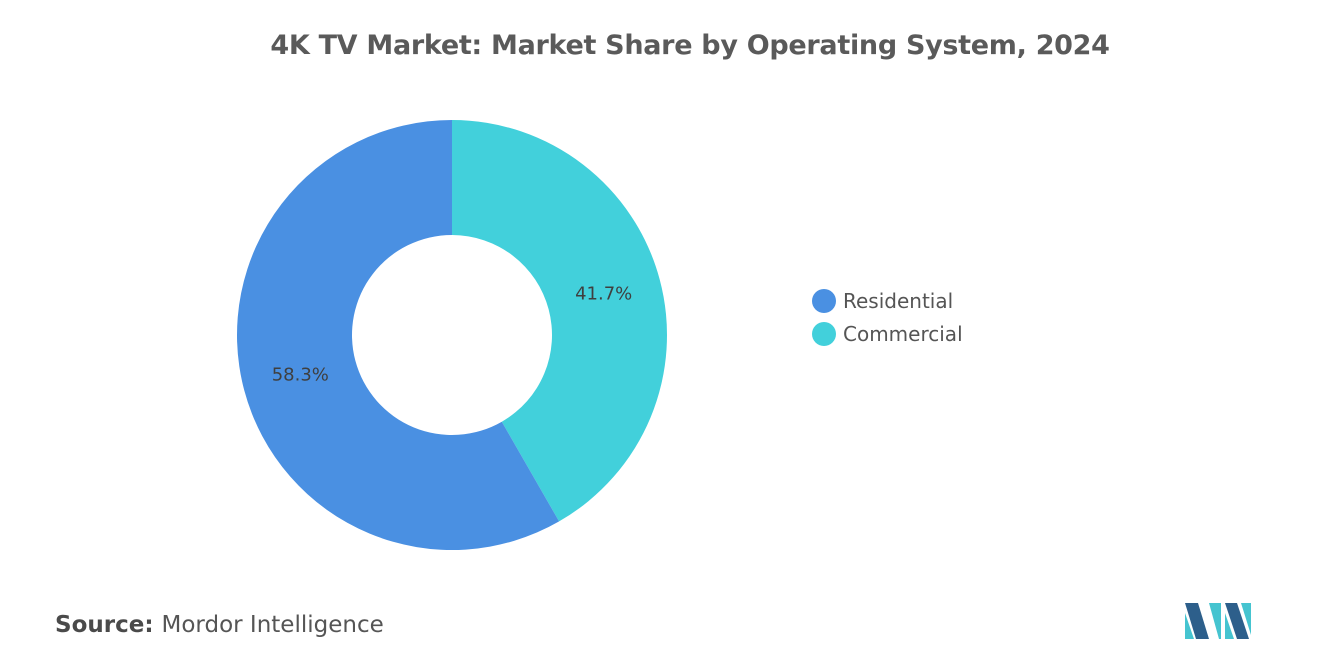  What do you see at coordinates (824, 300) in the screenshot?
I see `legend-swatch-residential` at bounding box center [824, 300].